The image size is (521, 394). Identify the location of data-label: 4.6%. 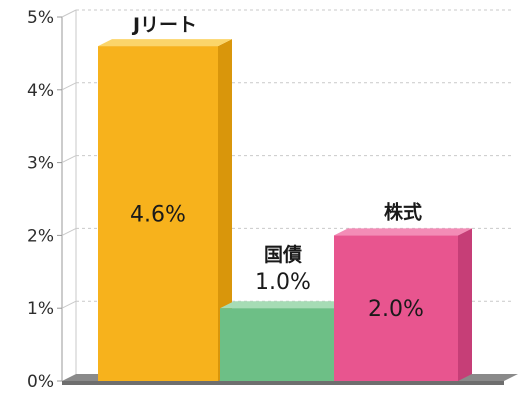
(158, 215).